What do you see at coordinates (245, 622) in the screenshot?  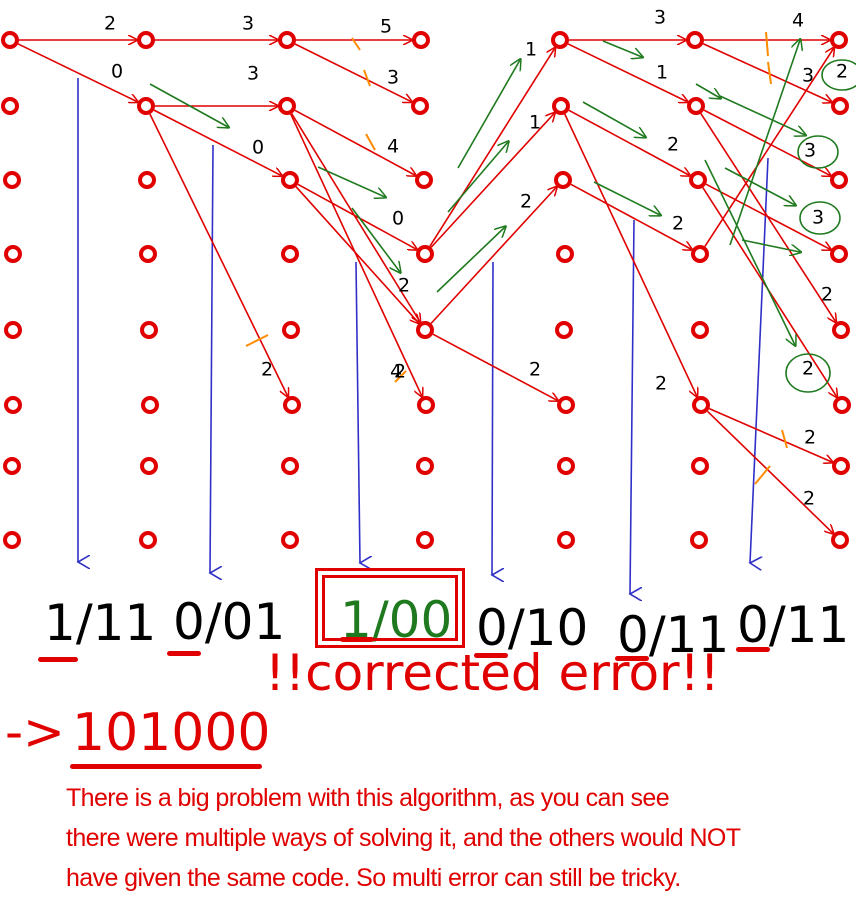 I see `decoded-state: /01` at bounding box center [245, 622].